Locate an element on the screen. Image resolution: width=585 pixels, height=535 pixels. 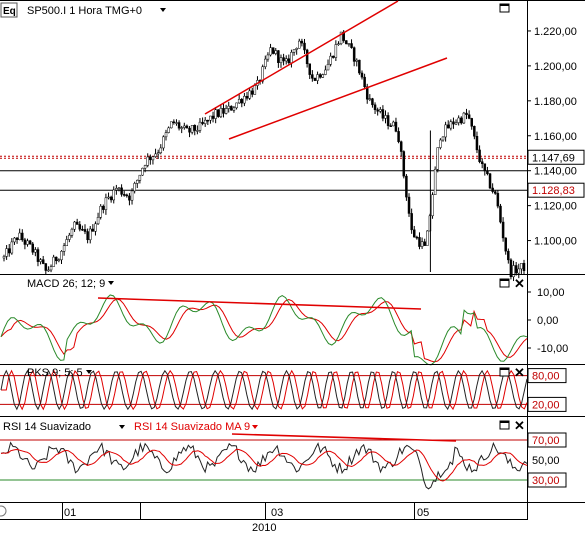
pks-dropdown-icon is located at coordinates (89, 372).